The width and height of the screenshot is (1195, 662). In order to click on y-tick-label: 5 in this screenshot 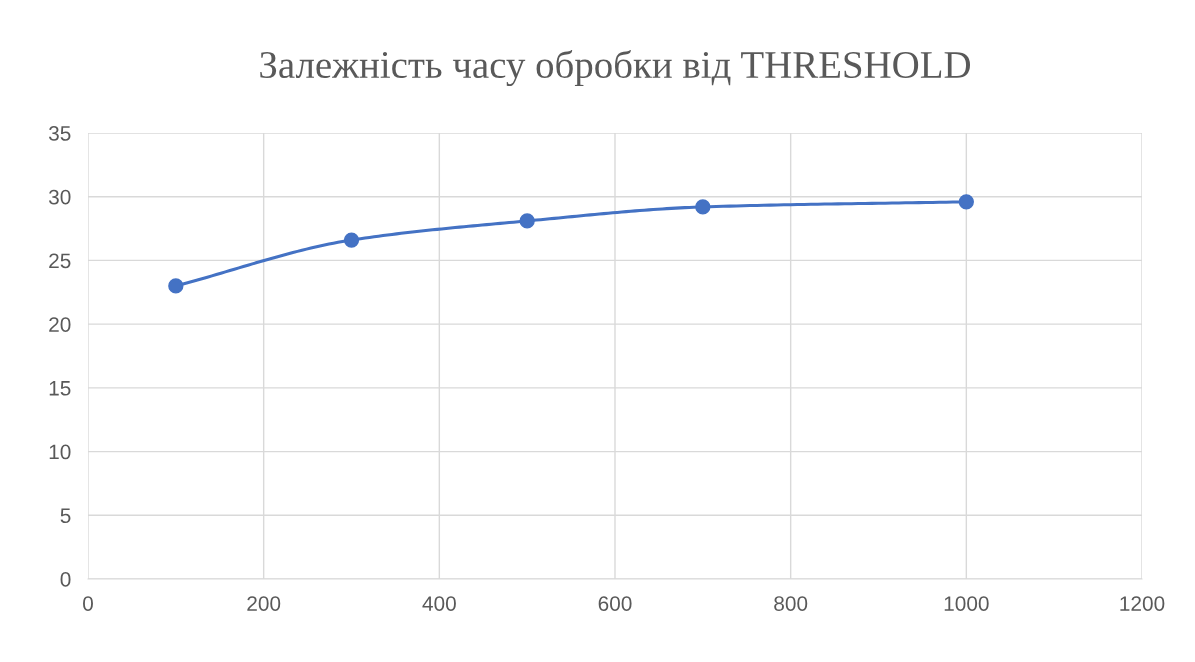, I will do `click(65, 516)`.